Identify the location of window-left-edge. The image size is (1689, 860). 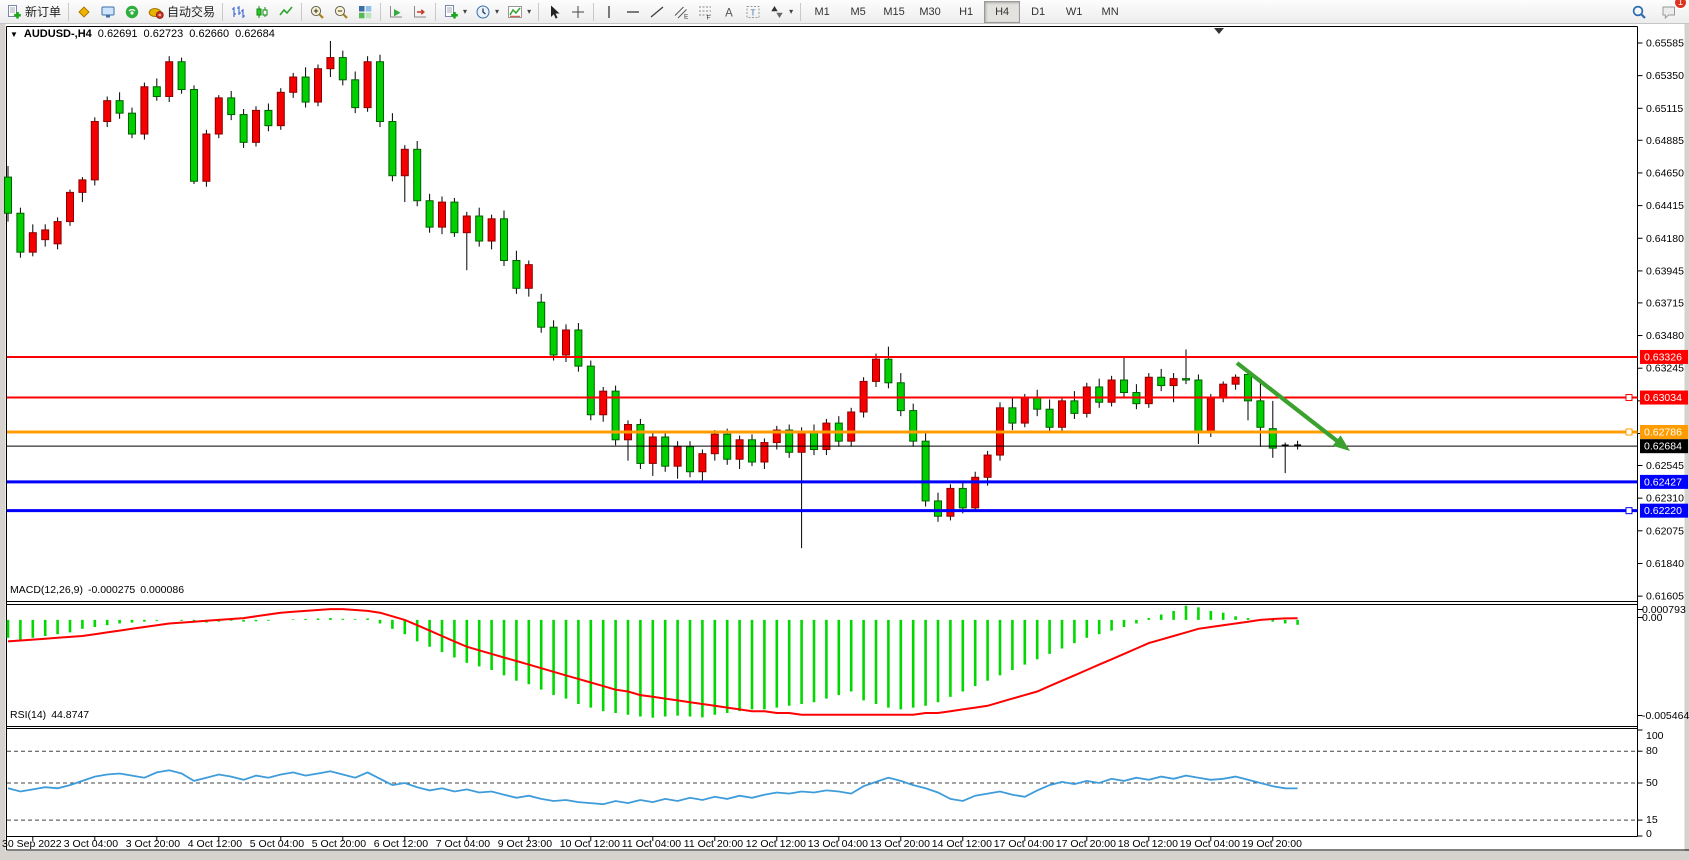
(3, 442).